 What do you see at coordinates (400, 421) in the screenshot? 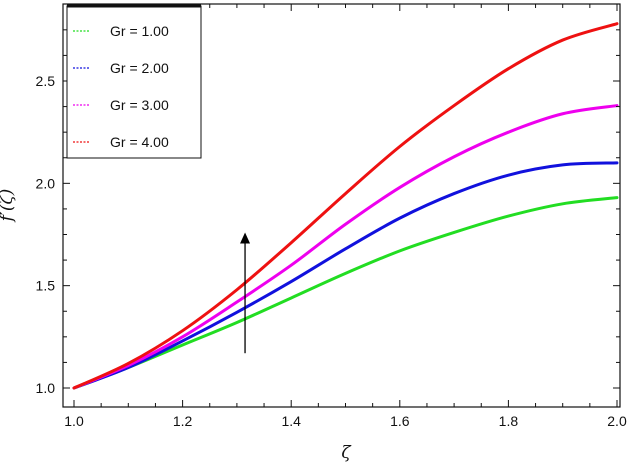
I see `x-tick-label: 1.6` at bounding box center [400, 421].